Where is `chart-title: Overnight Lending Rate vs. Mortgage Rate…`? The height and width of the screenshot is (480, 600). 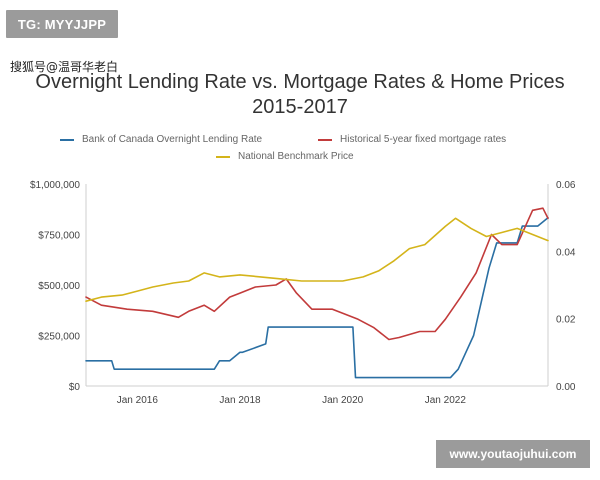
chart-title: Overnight Lending Rate vs. Mortgage Rate… is located at coordinates (300, 82).